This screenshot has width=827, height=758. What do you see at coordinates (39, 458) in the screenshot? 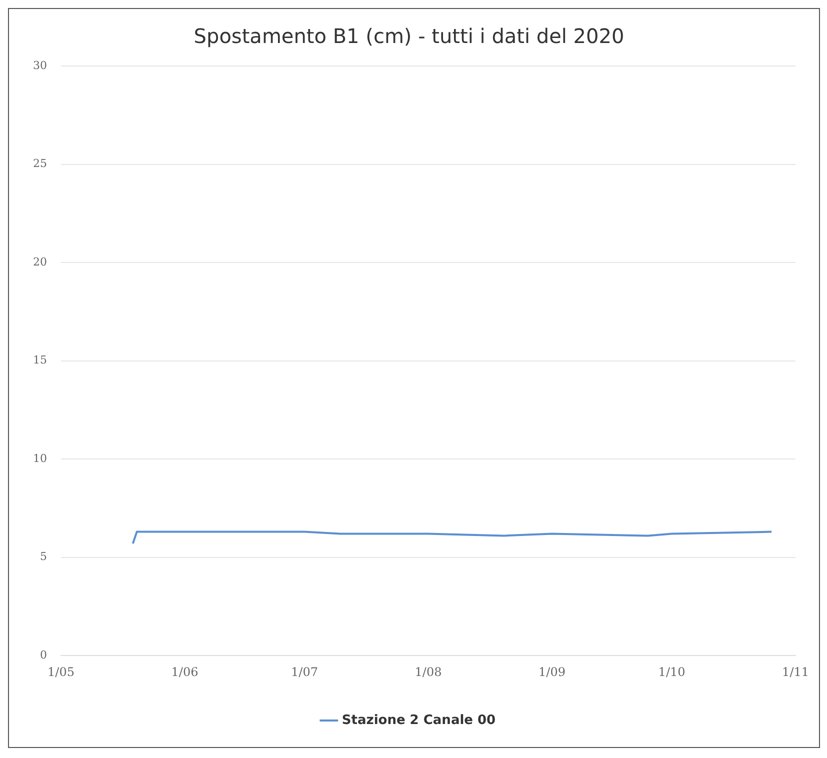
I see `y-tick-label: 10` at bounding box center [39, 458].